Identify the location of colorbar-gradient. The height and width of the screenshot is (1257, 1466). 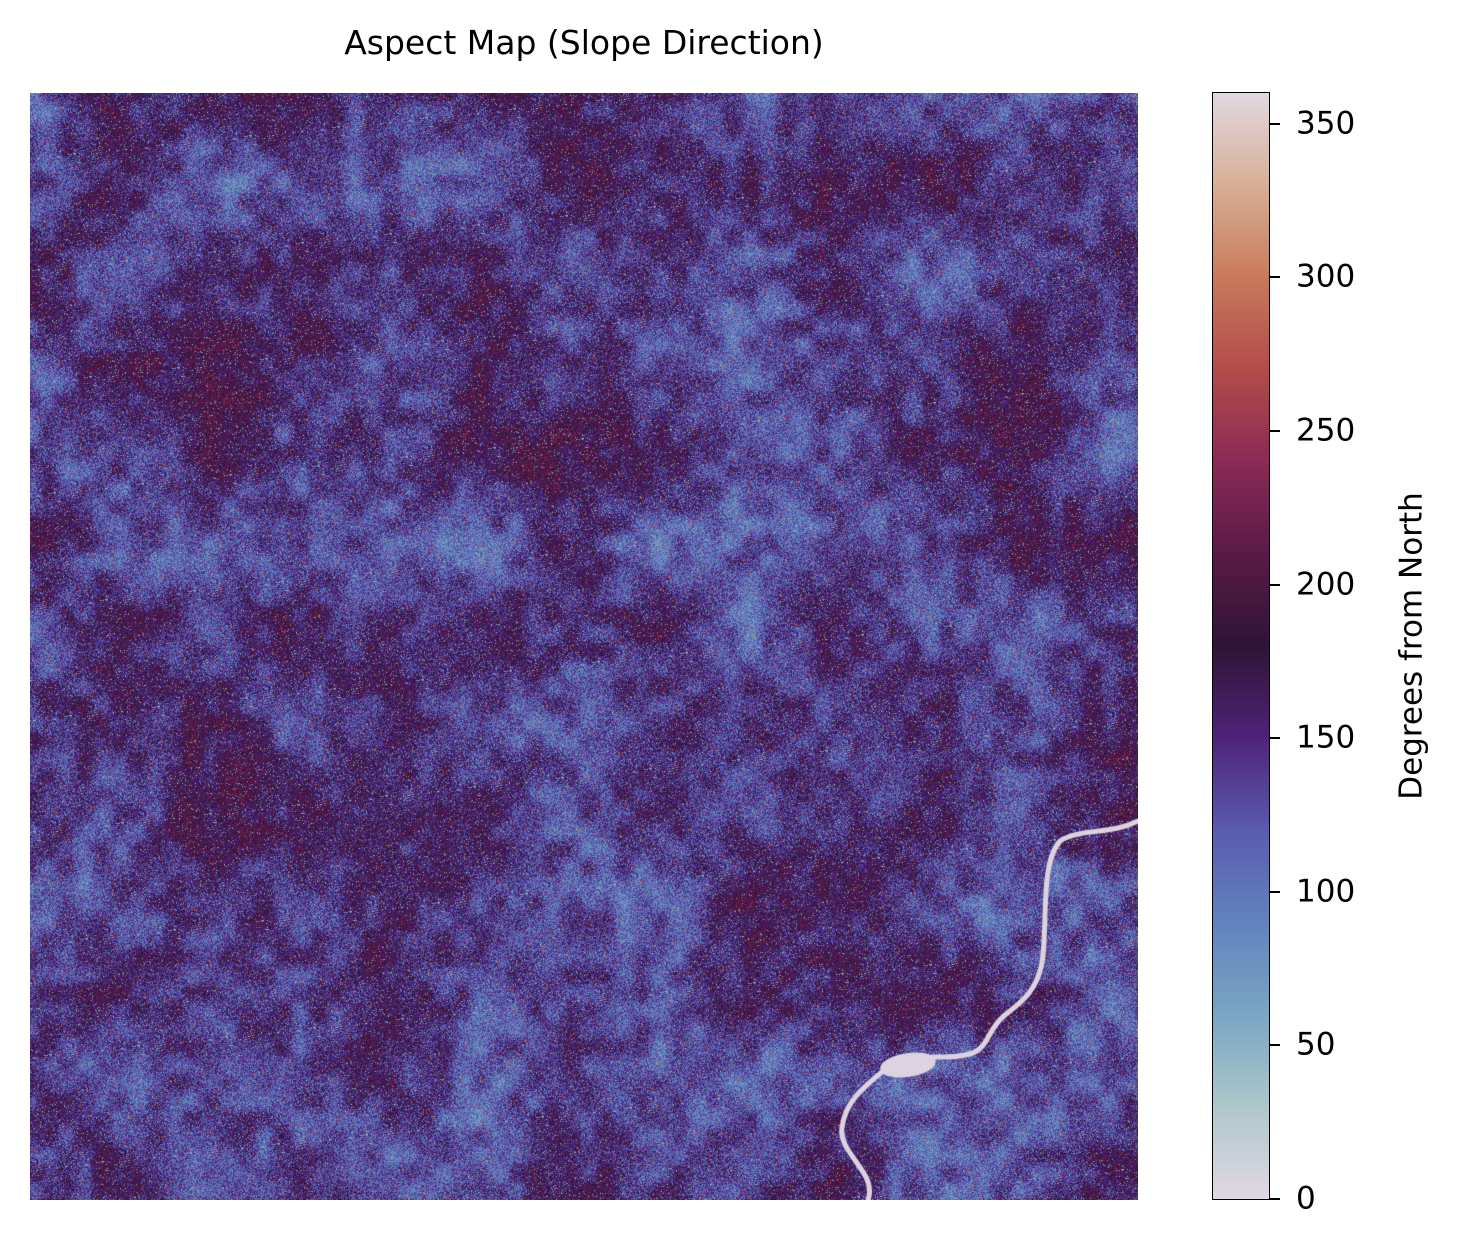
(1241, 646).